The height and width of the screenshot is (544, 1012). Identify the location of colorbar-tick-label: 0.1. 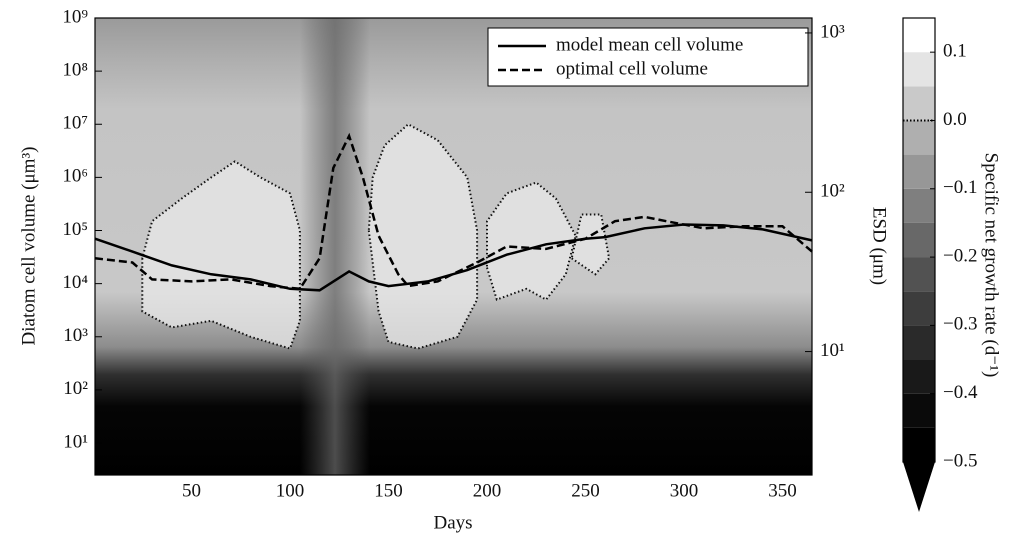
(955, 51).